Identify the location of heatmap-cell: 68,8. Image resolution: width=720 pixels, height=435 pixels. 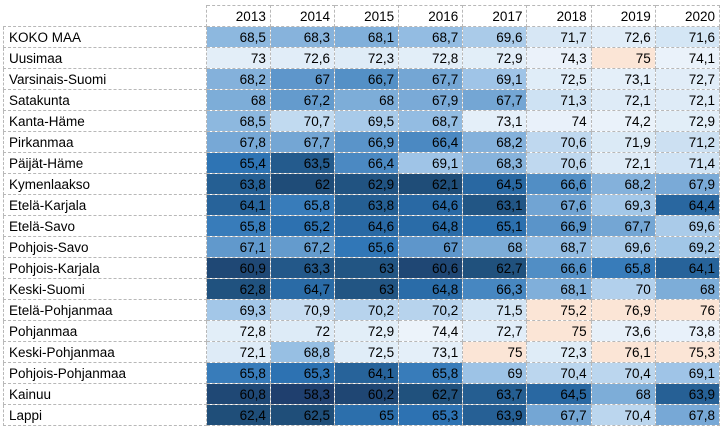
(302, 352).